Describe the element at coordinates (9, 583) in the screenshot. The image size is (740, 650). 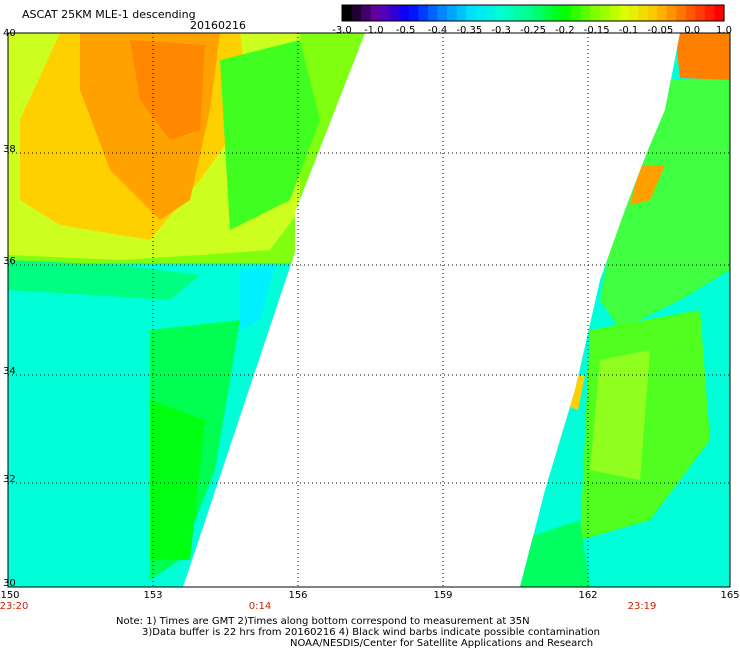
I see `lat-tick-30: 30` at that location.